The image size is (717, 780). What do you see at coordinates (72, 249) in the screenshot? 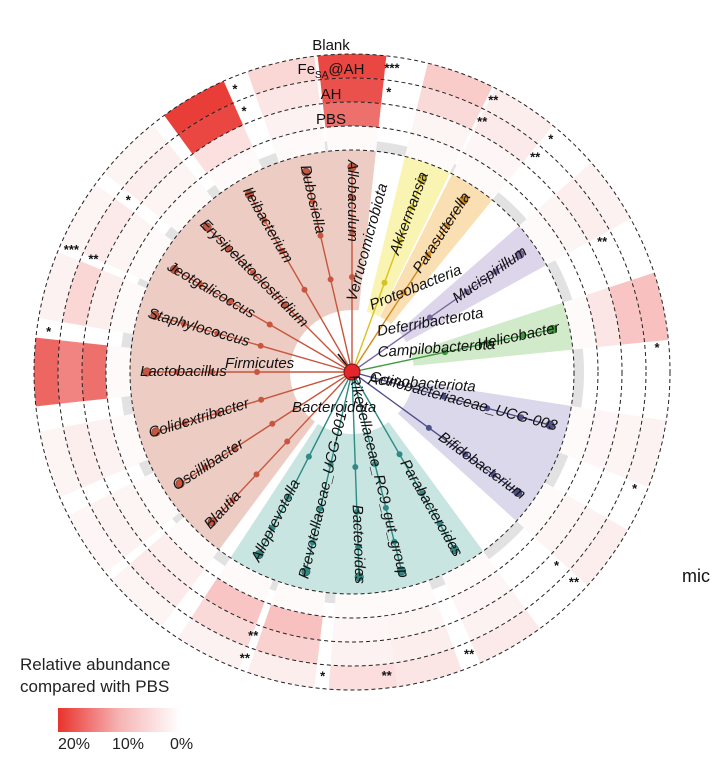
I see `significance-star: ***` at bounding box center [72, 249].